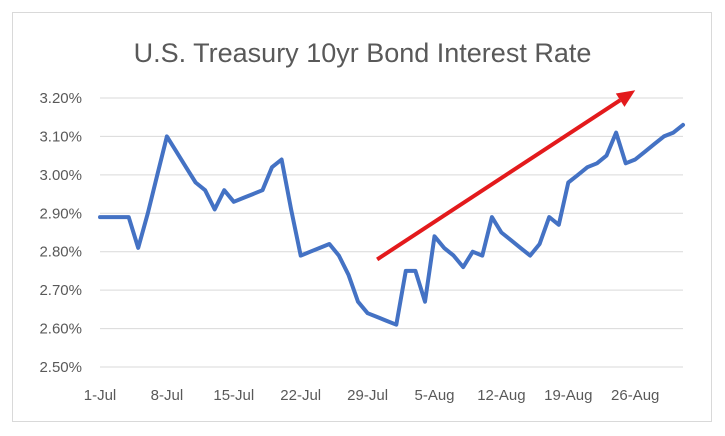 Image resolution: width=725 pixels, height=436 pixels. What do you see at coordinates (60, 175) in the screenshot?
I see `y-tick-label: 3.00%` at bounding box center [60, 175].